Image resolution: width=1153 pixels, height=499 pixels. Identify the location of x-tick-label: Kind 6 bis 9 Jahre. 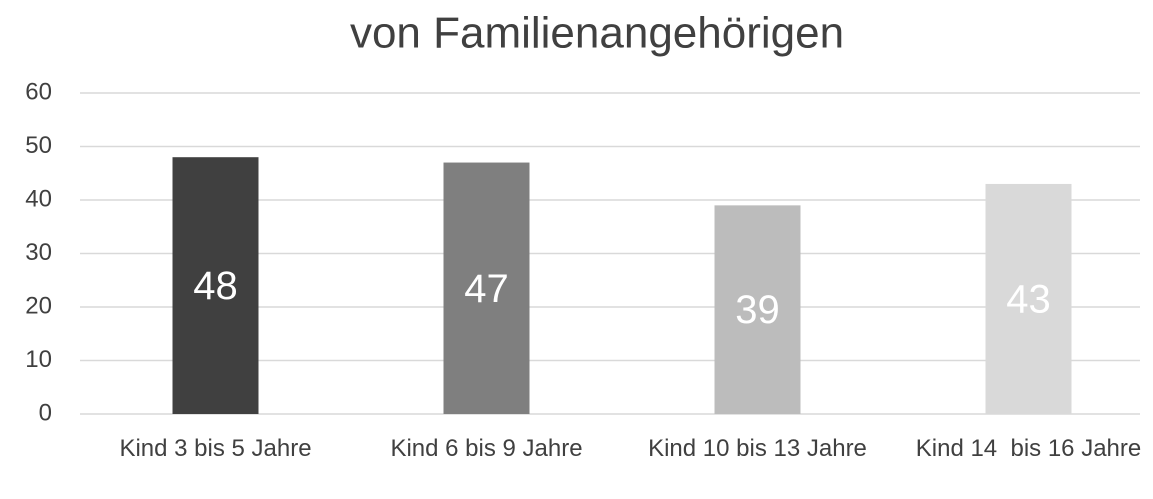
(486, 448).